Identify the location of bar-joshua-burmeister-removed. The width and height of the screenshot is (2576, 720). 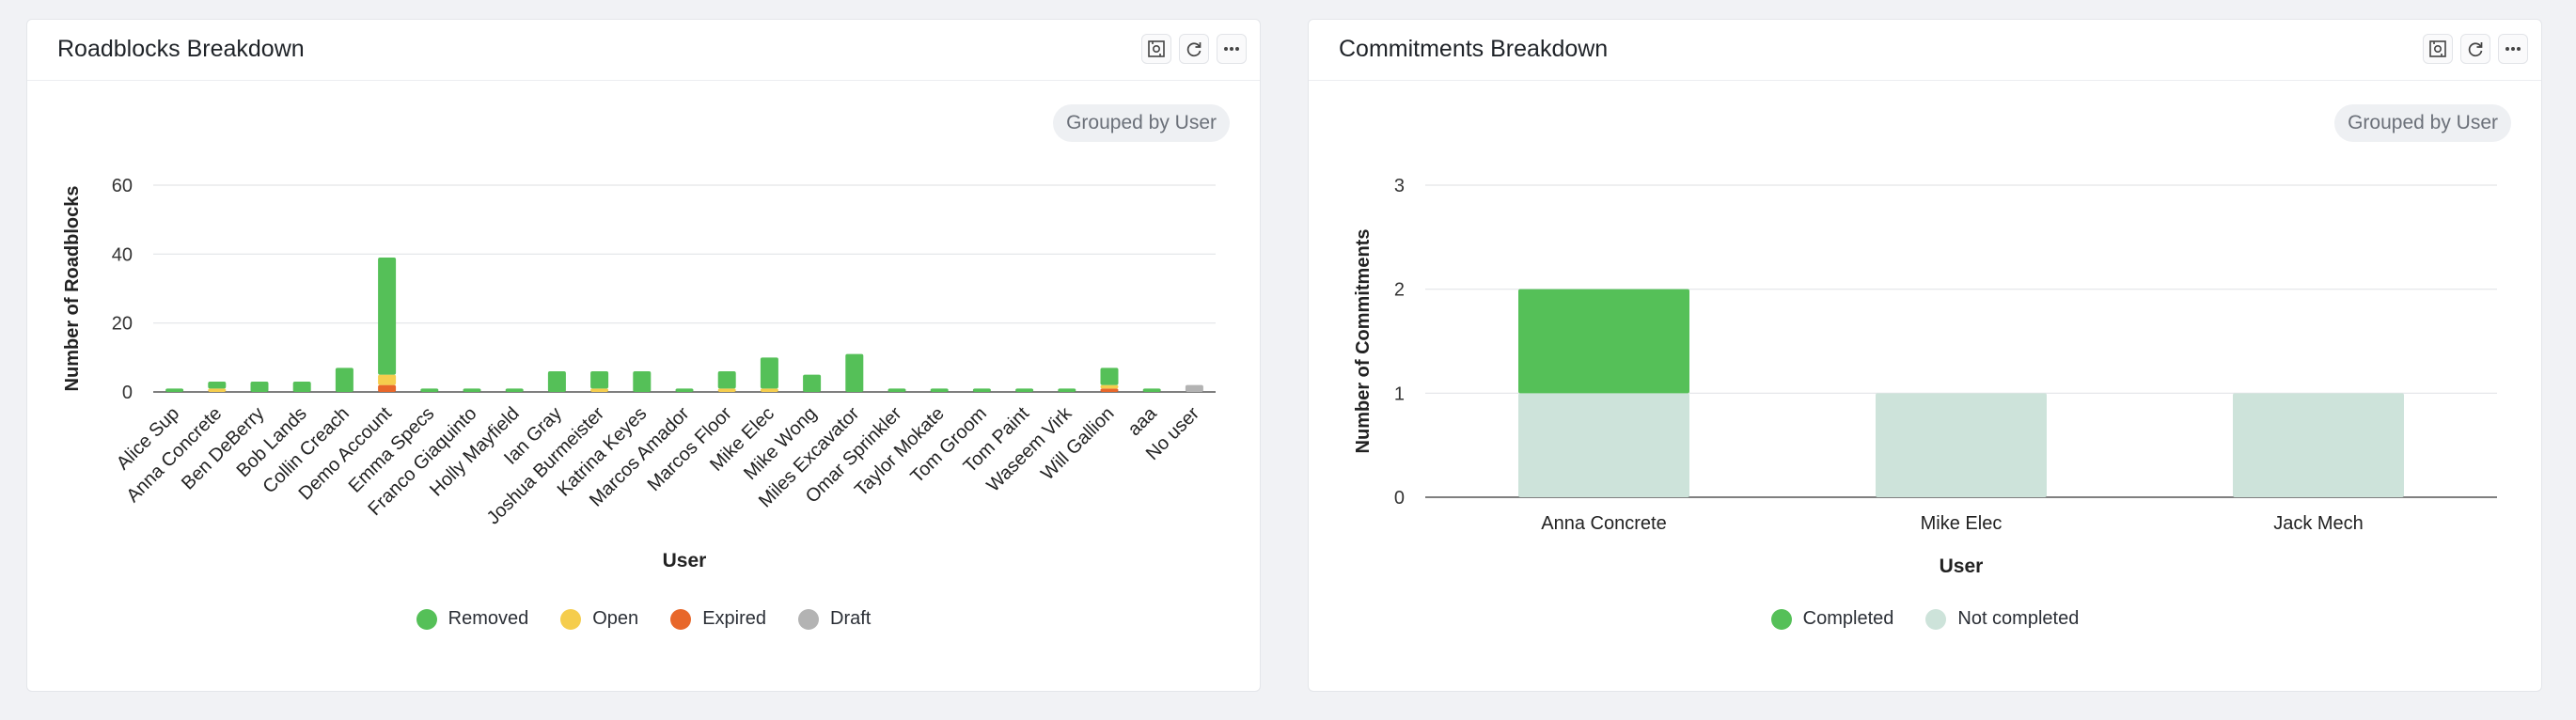
(599, 380).